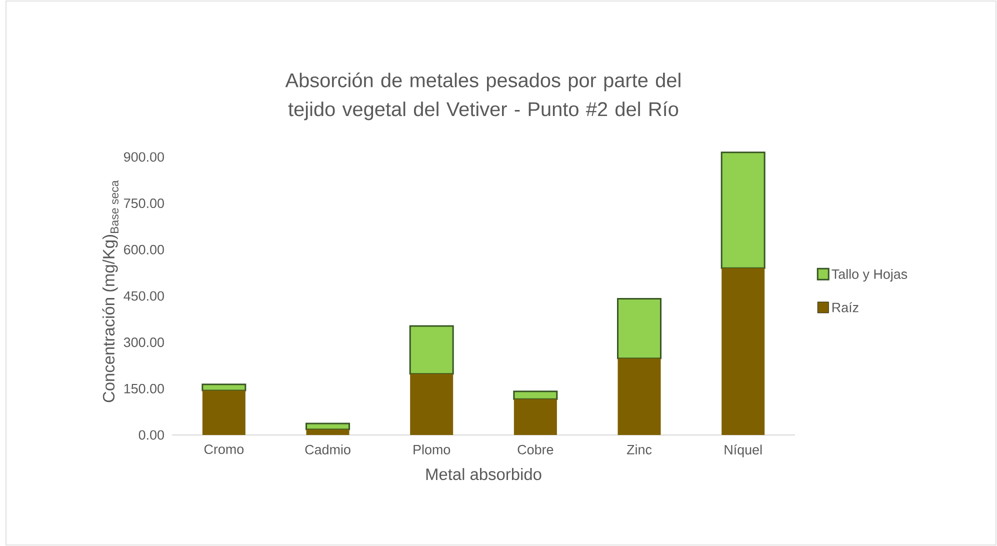 The width and height of the screenshot is (997, 546). What do you see at coordinates (743, 451) in the screenshot?
I see `x-tick-label: Níquel` at bounding box center [743, 451].